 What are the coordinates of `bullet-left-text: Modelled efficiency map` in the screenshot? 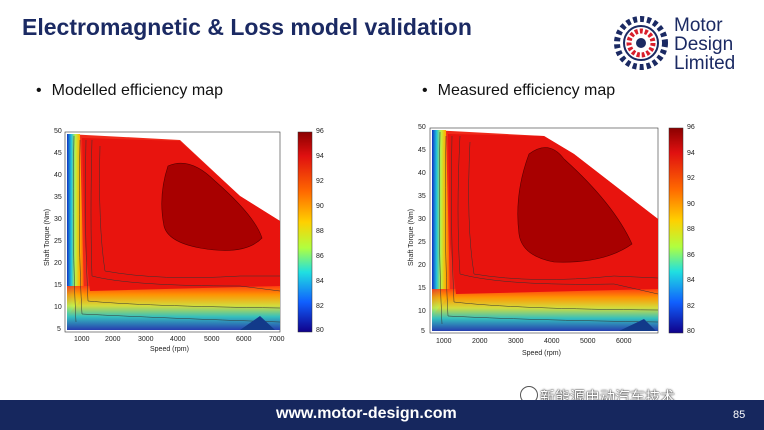 It's located at (137, 90).